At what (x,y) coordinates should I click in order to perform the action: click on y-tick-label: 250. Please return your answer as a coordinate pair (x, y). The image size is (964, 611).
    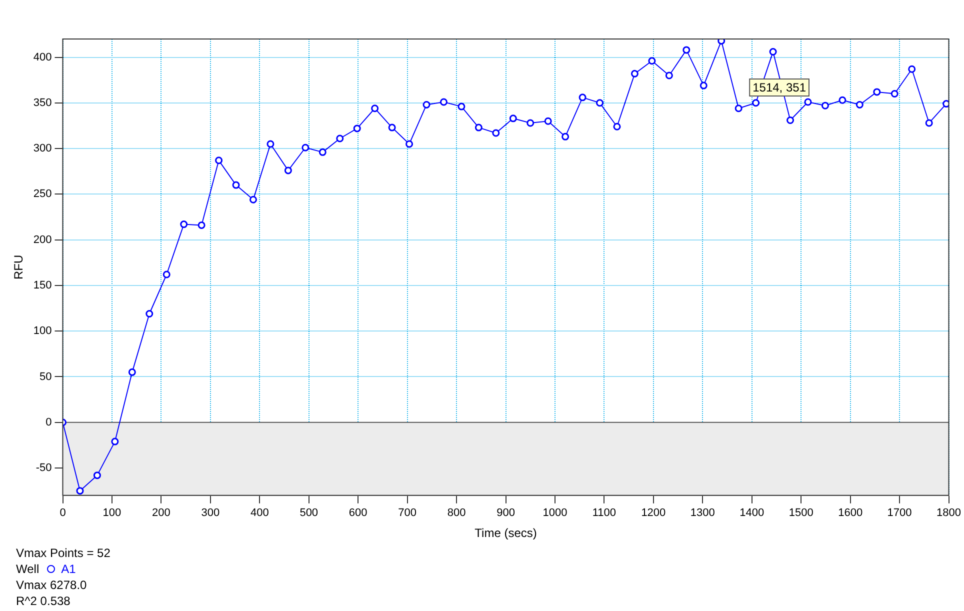
    Looking at the image, I should click on (42, 194).